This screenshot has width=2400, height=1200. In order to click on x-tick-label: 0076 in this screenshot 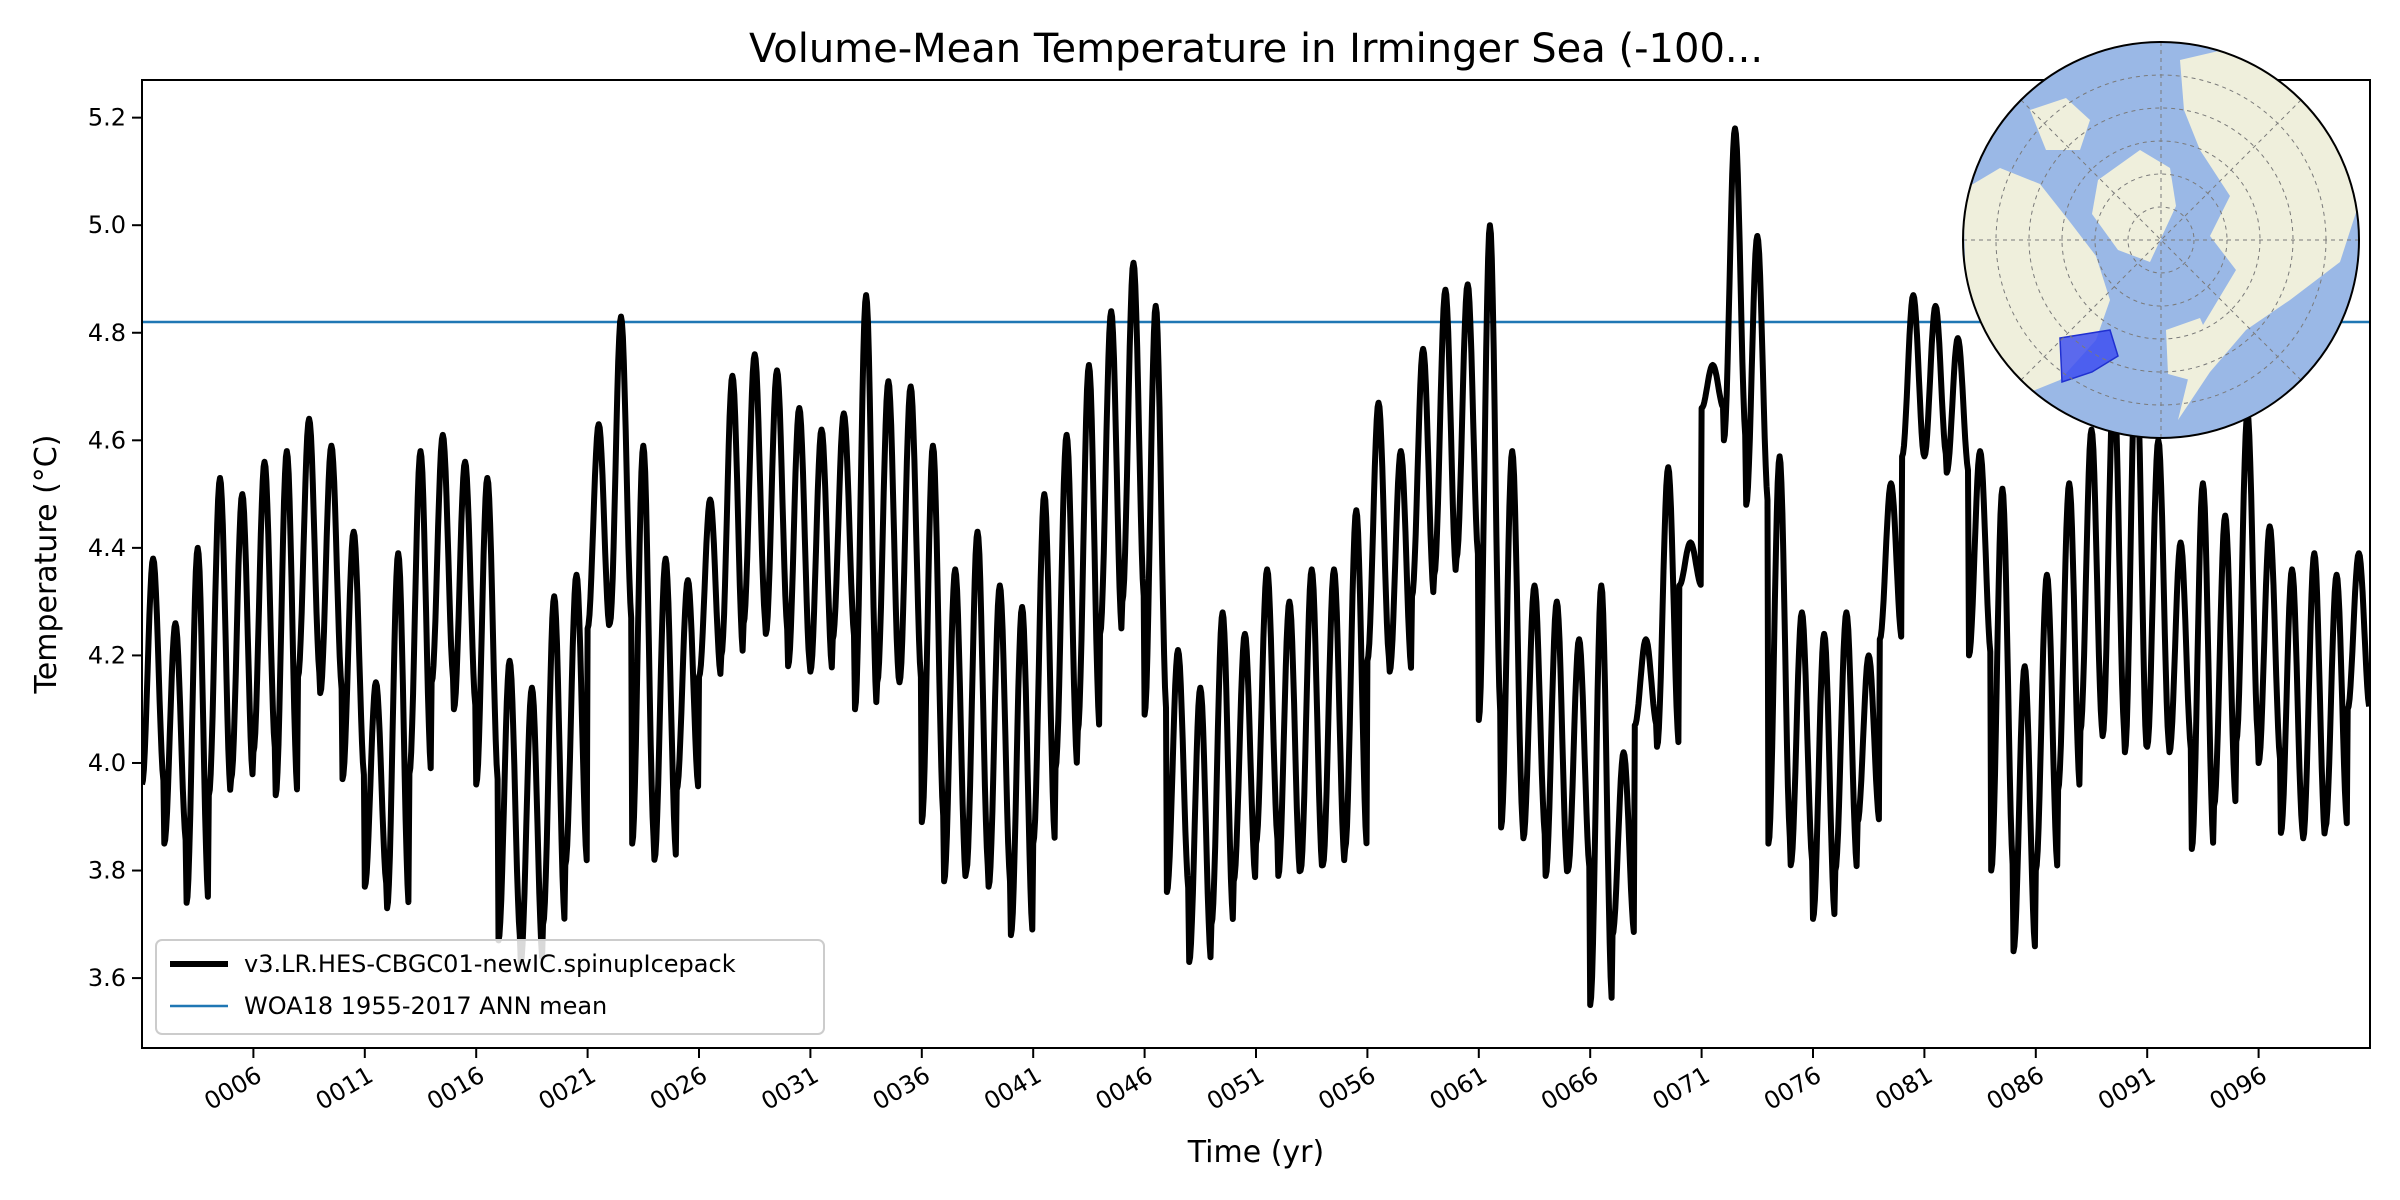, I will do `click(1792, 1088)`.